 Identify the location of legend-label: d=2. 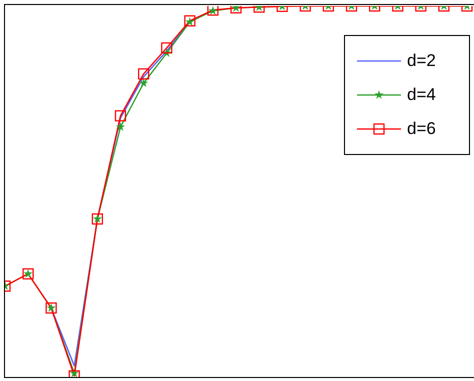
(421, 61).